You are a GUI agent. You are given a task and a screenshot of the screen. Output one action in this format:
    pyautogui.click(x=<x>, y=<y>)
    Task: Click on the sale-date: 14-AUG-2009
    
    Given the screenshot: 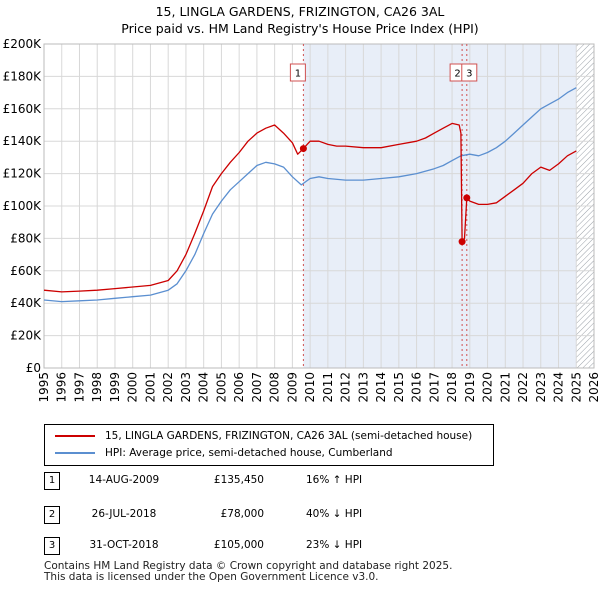 What is the action you would take?
    pyautogui.click(x=124, y=480)
    